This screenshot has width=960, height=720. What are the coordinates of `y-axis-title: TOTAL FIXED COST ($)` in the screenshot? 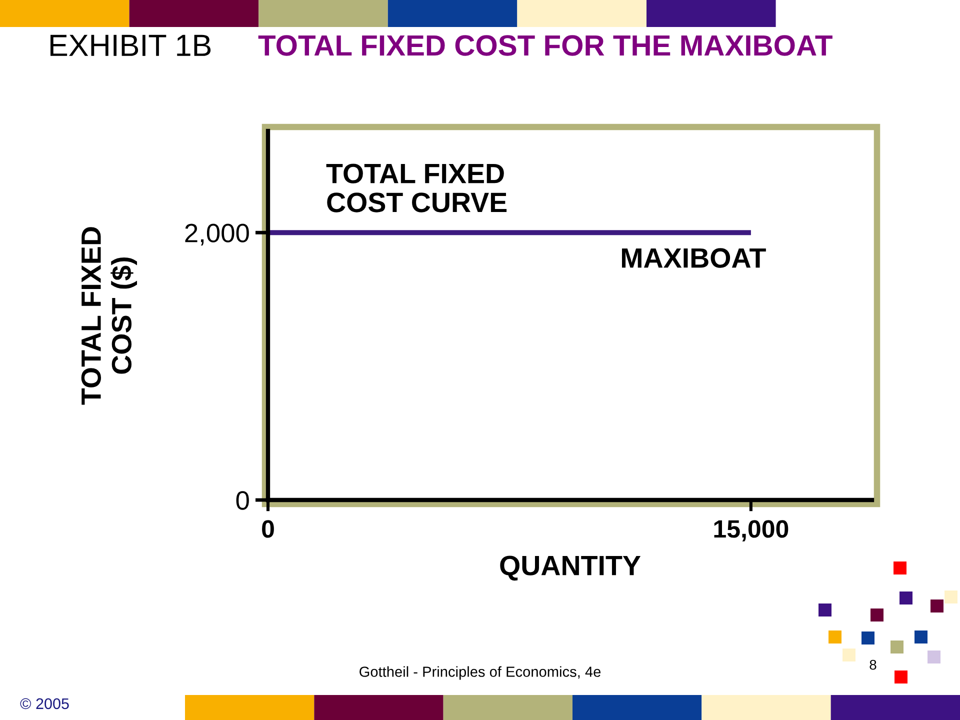 It's located at (109, 316).